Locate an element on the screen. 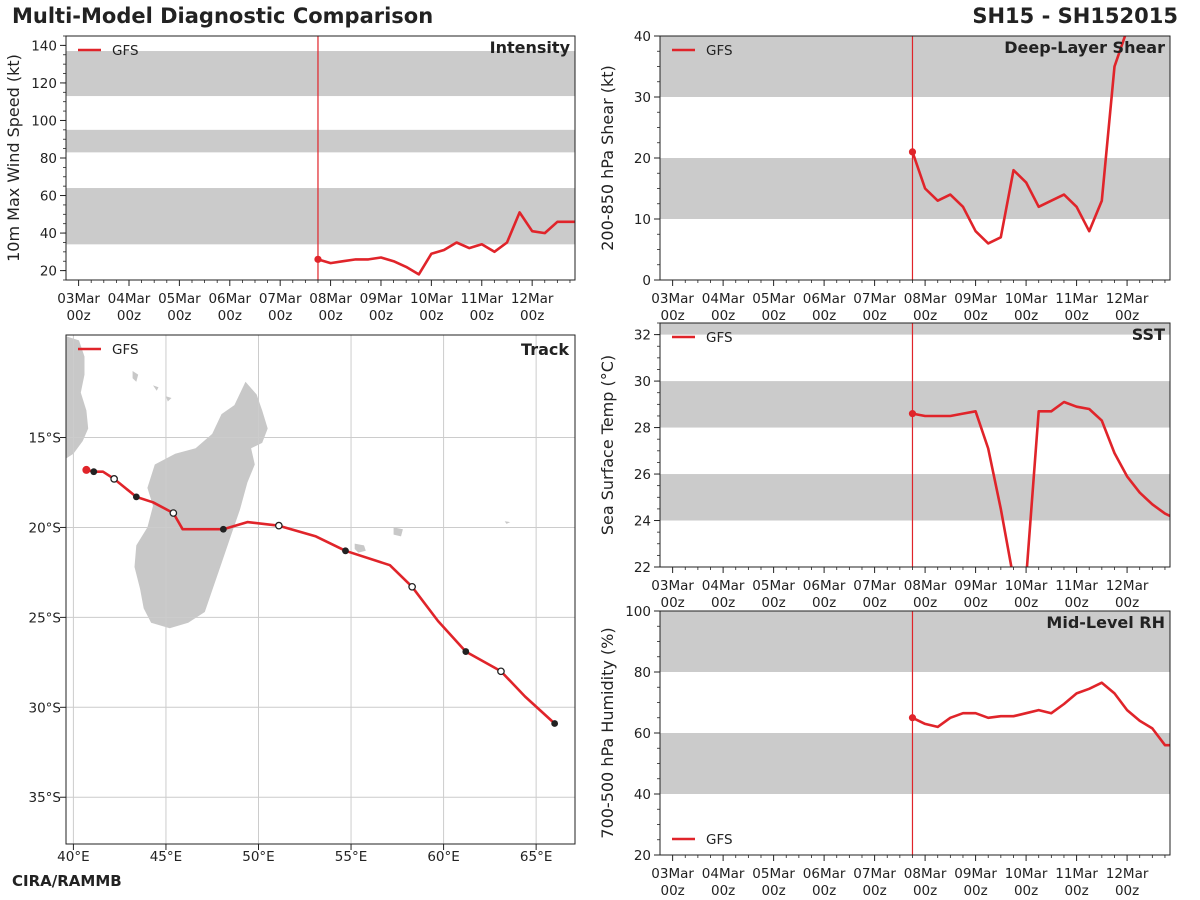 Image resolution: width=1200 pixels, height=900 pixels. rh-x-tick-label: 08Mar is located at coordinates (925, 874).